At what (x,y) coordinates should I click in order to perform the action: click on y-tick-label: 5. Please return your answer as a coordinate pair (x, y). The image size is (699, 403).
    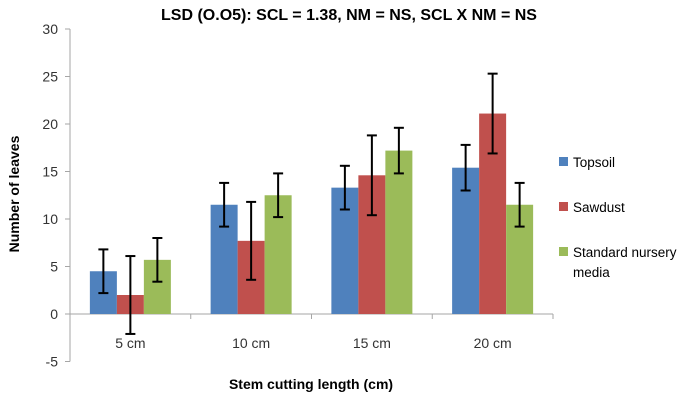
    Looking at the image, I should click on (54, 267).